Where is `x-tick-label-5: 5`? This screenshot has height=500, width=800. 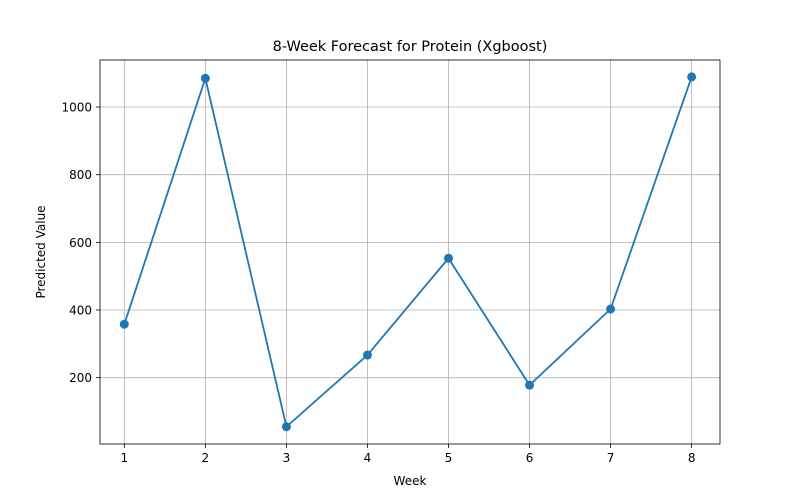 x-tick-label-5: 5 is located at coordinates (449, 458).